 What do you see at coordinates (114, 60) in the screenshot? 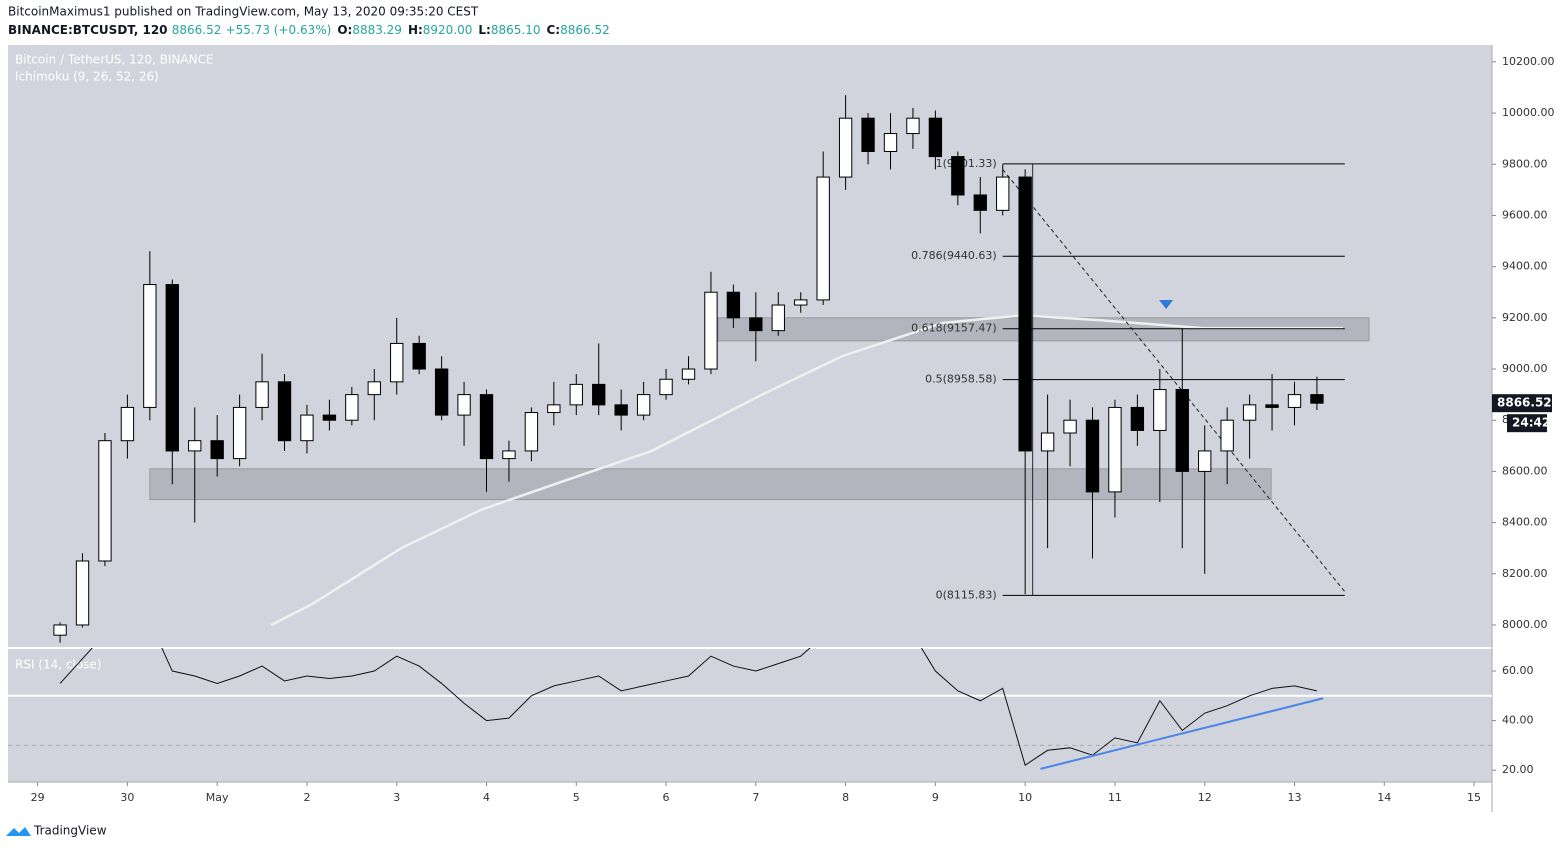
I see `pane-title: Bitcoin / TetherUS, 120, BINANCE` at bounding box center [114, 60].